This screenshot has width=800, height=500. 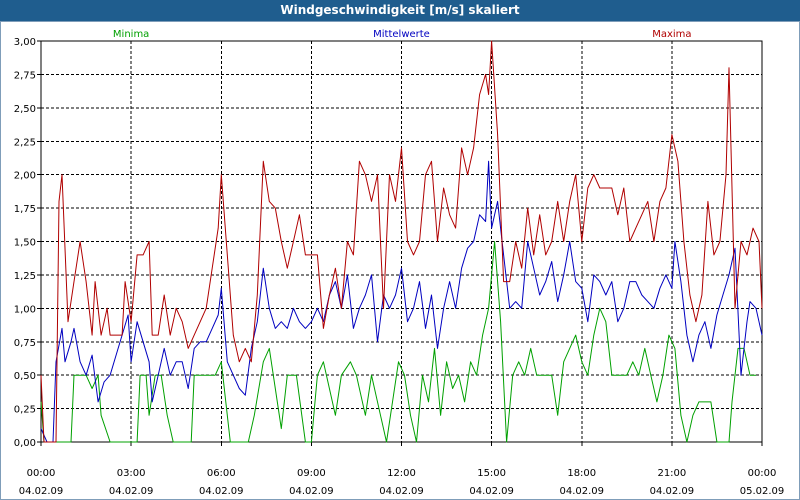 What do you see at coordinates (25, 75) in the screenshot?
I see `y-tick-label: 2,75` at bounding box center [25, 75].